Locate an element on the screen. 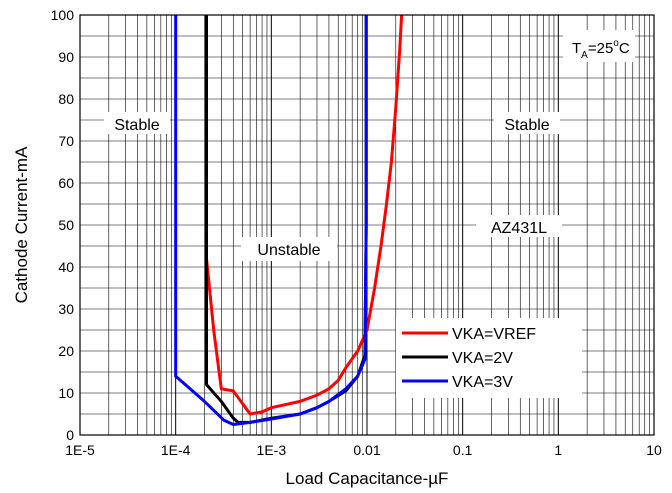  annotation-part-text: AZ431L is located at coordinates (519, 228).